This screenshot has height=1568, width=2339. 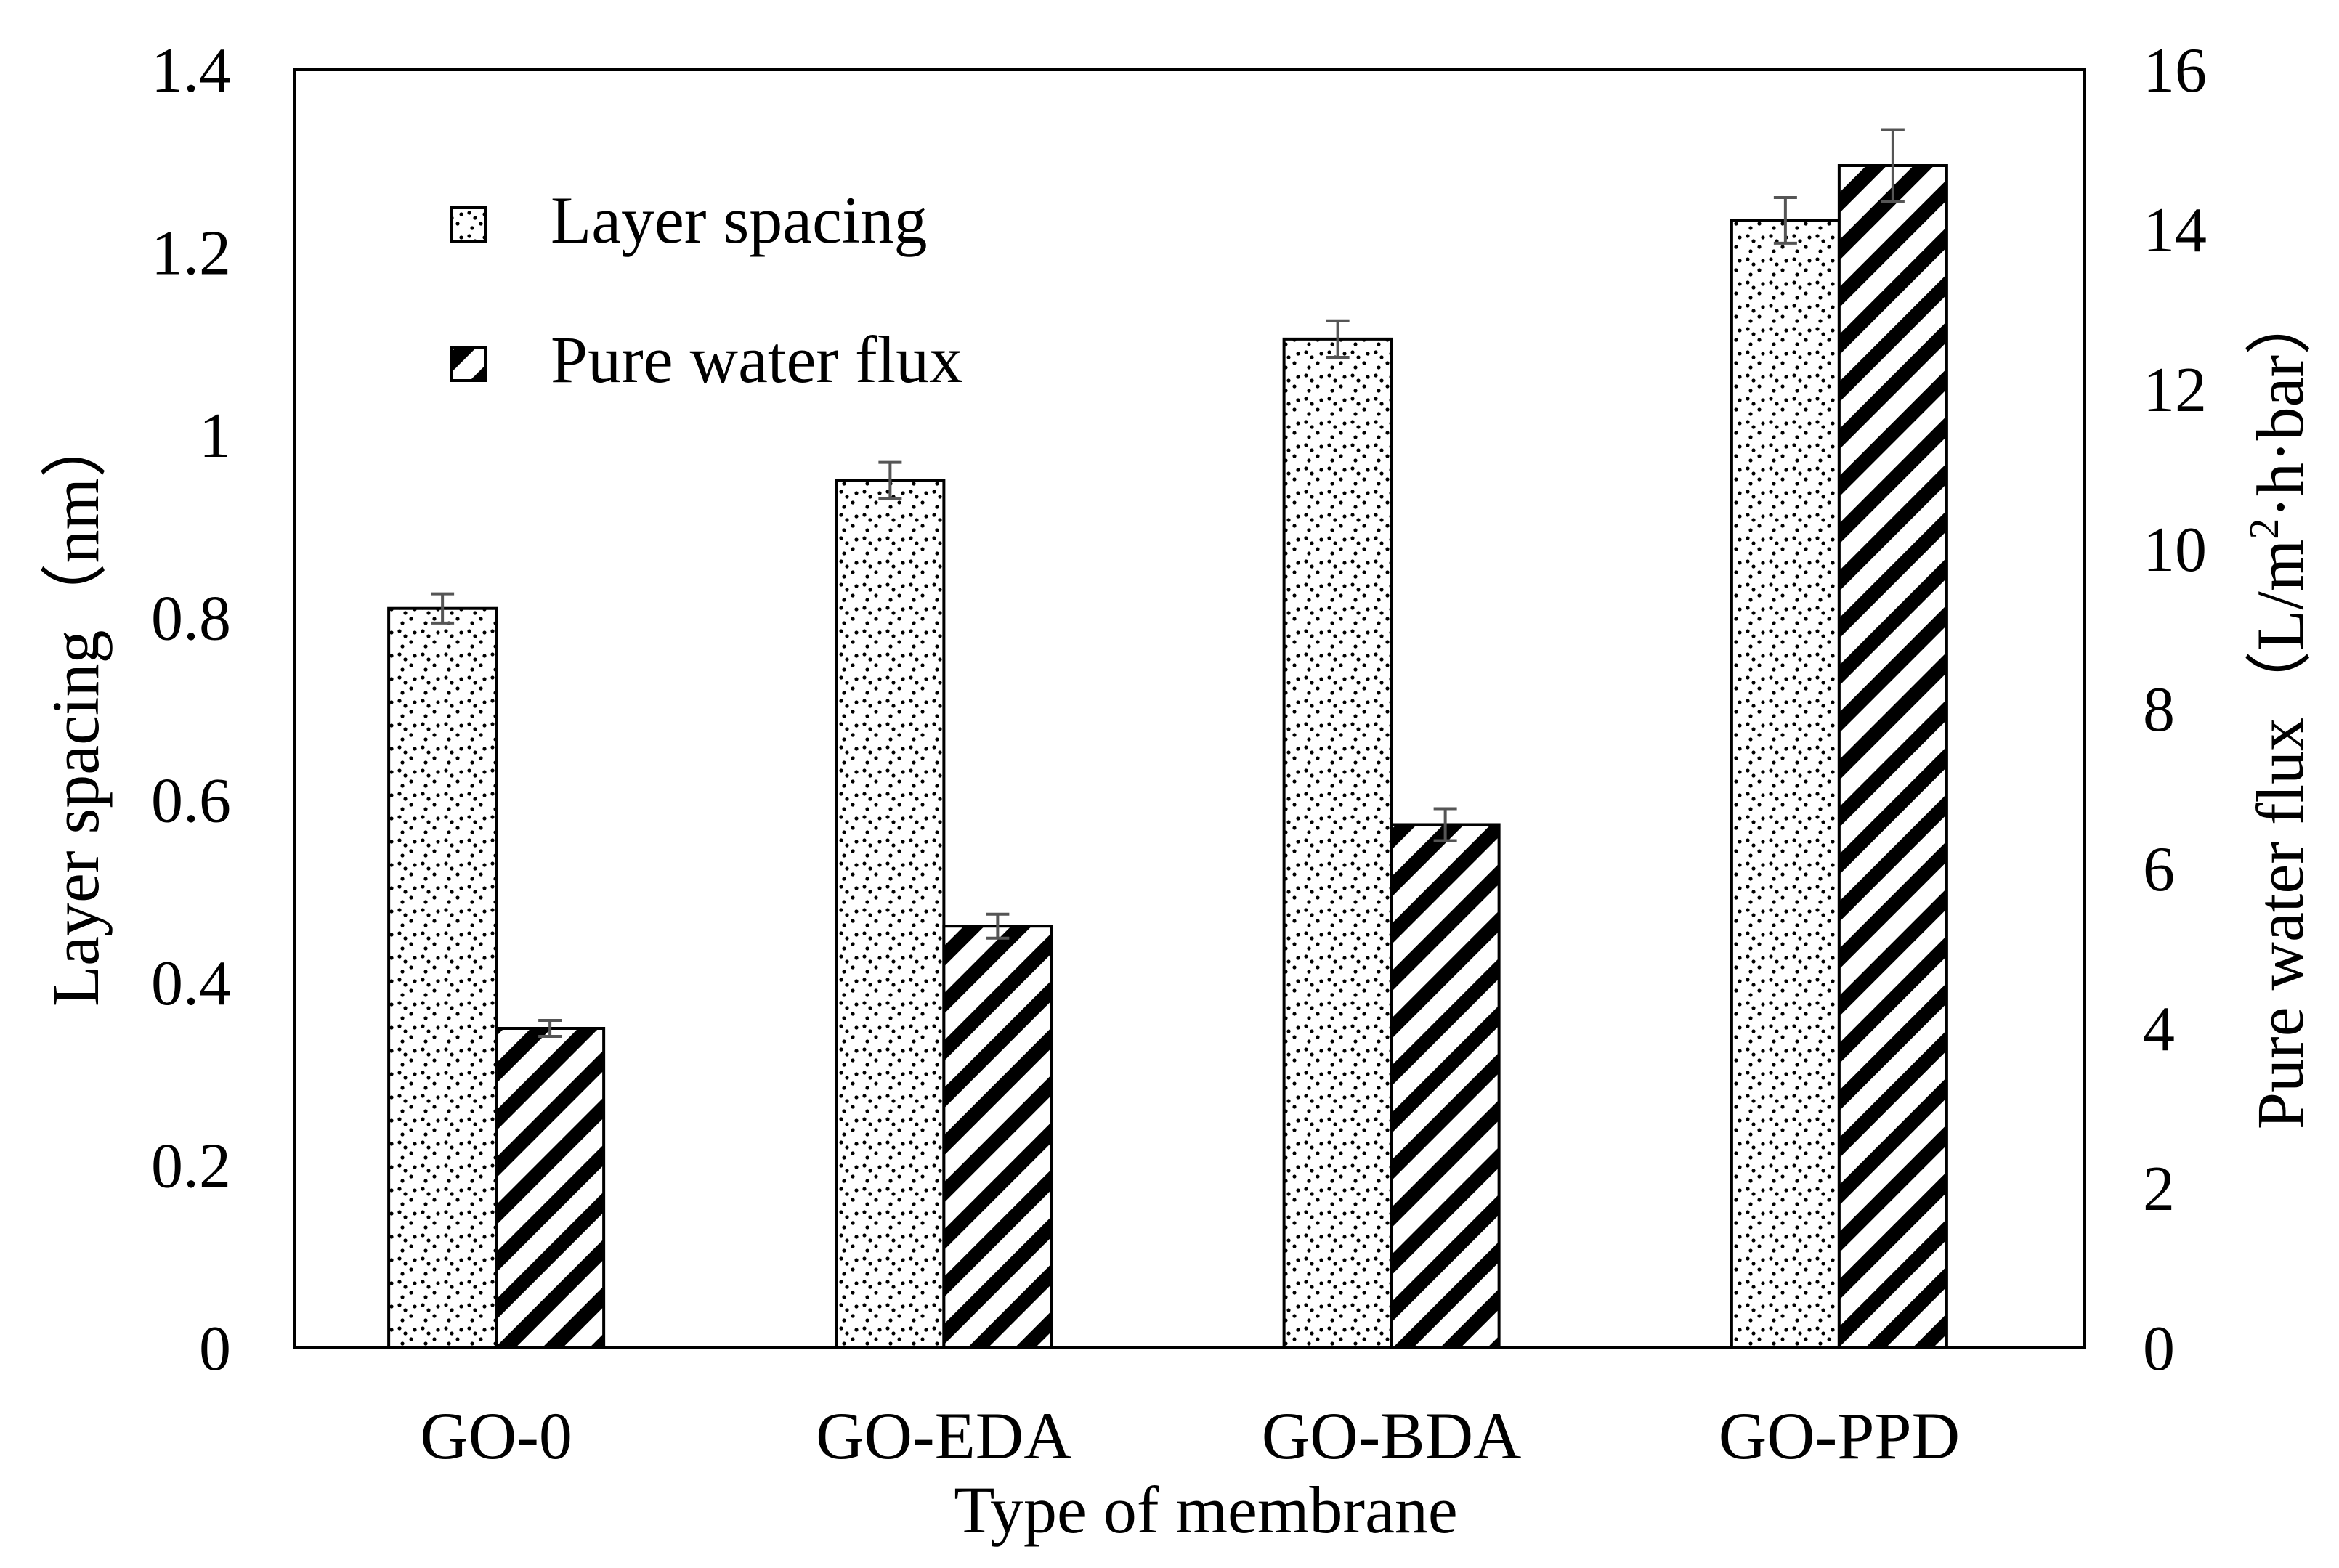 I want to click on bar-layer-spacing-go-bda, so click(x=1337, y=843).